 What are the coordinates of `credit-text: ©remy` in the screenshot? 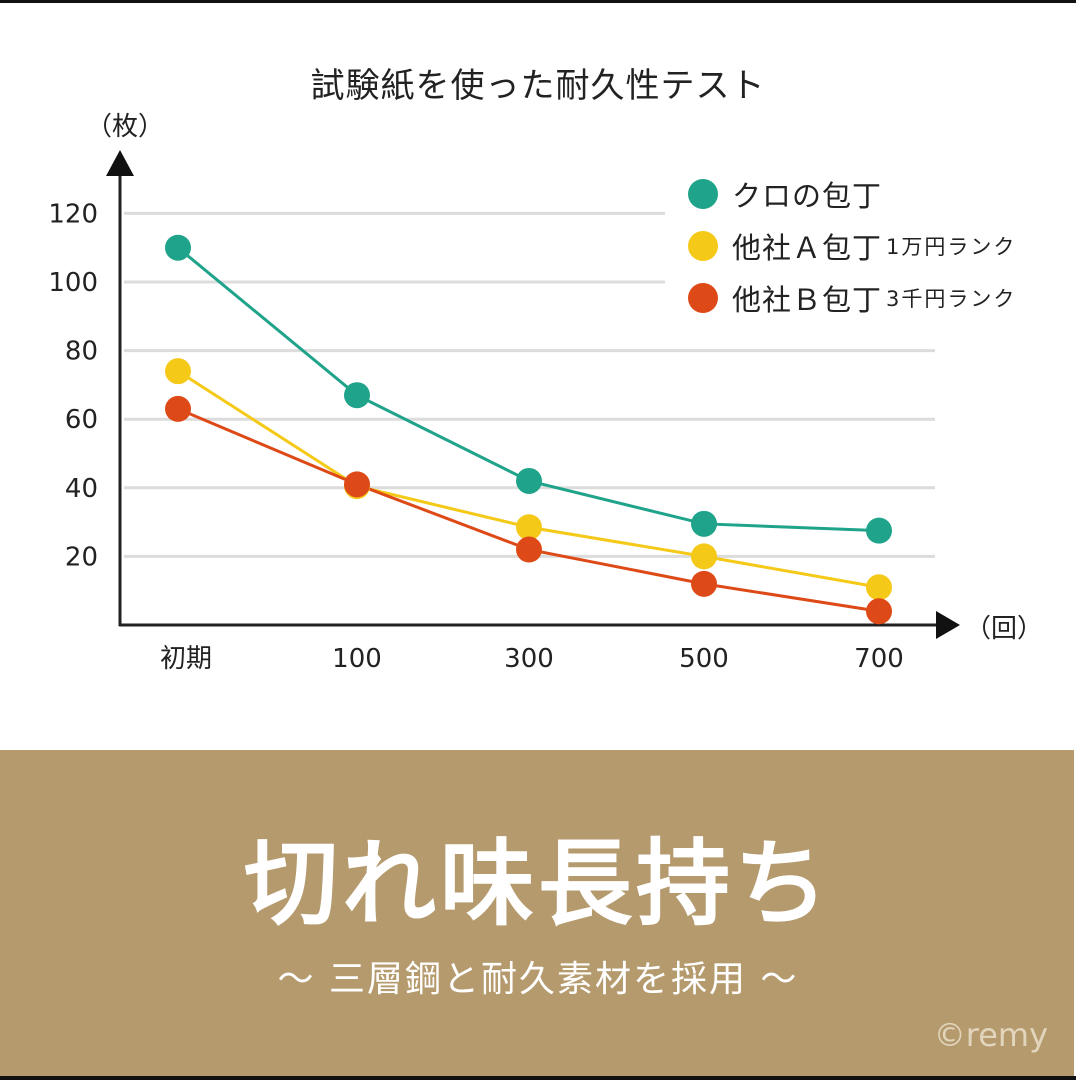 It's located at (990, 1035).